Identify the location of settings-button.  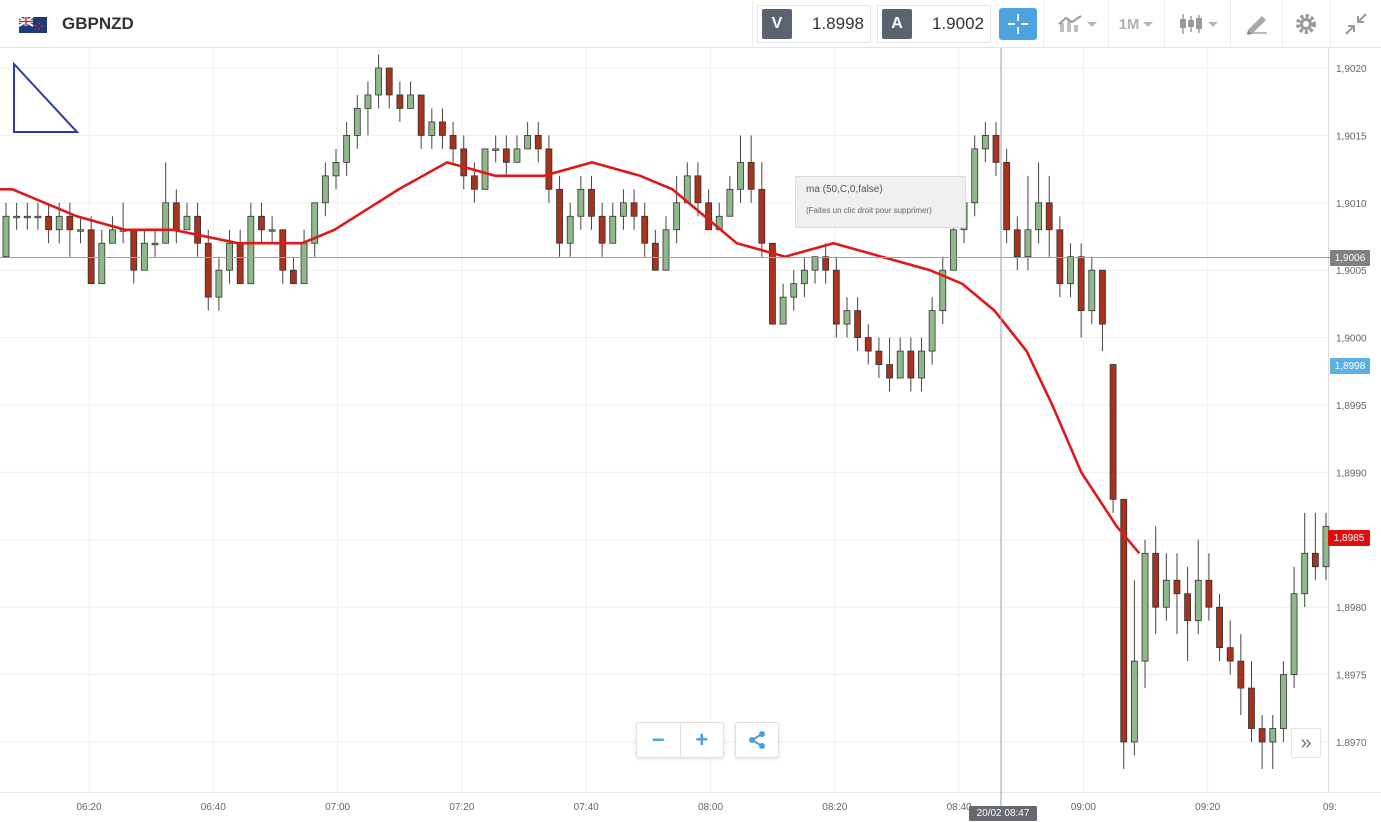
(1306, 24).